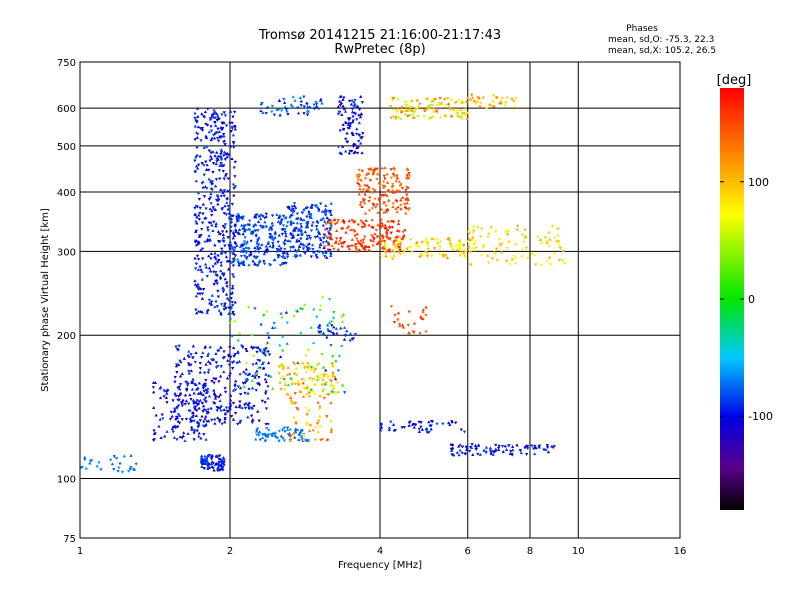 The height and width of the screenshot is (600, 800). What do you see at coordinates (380, 565) in the screenshot?
I see `x-axis-label: Frequency [MHz]` at bounding box center [380, 565].